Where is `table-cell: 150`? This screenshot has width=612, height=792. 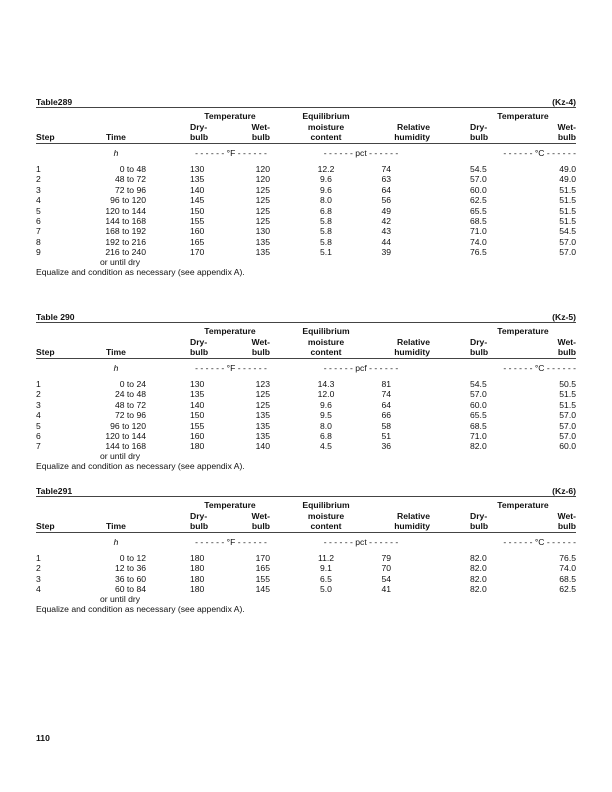 table-cell: 150 is located at coordinates (197, 415).